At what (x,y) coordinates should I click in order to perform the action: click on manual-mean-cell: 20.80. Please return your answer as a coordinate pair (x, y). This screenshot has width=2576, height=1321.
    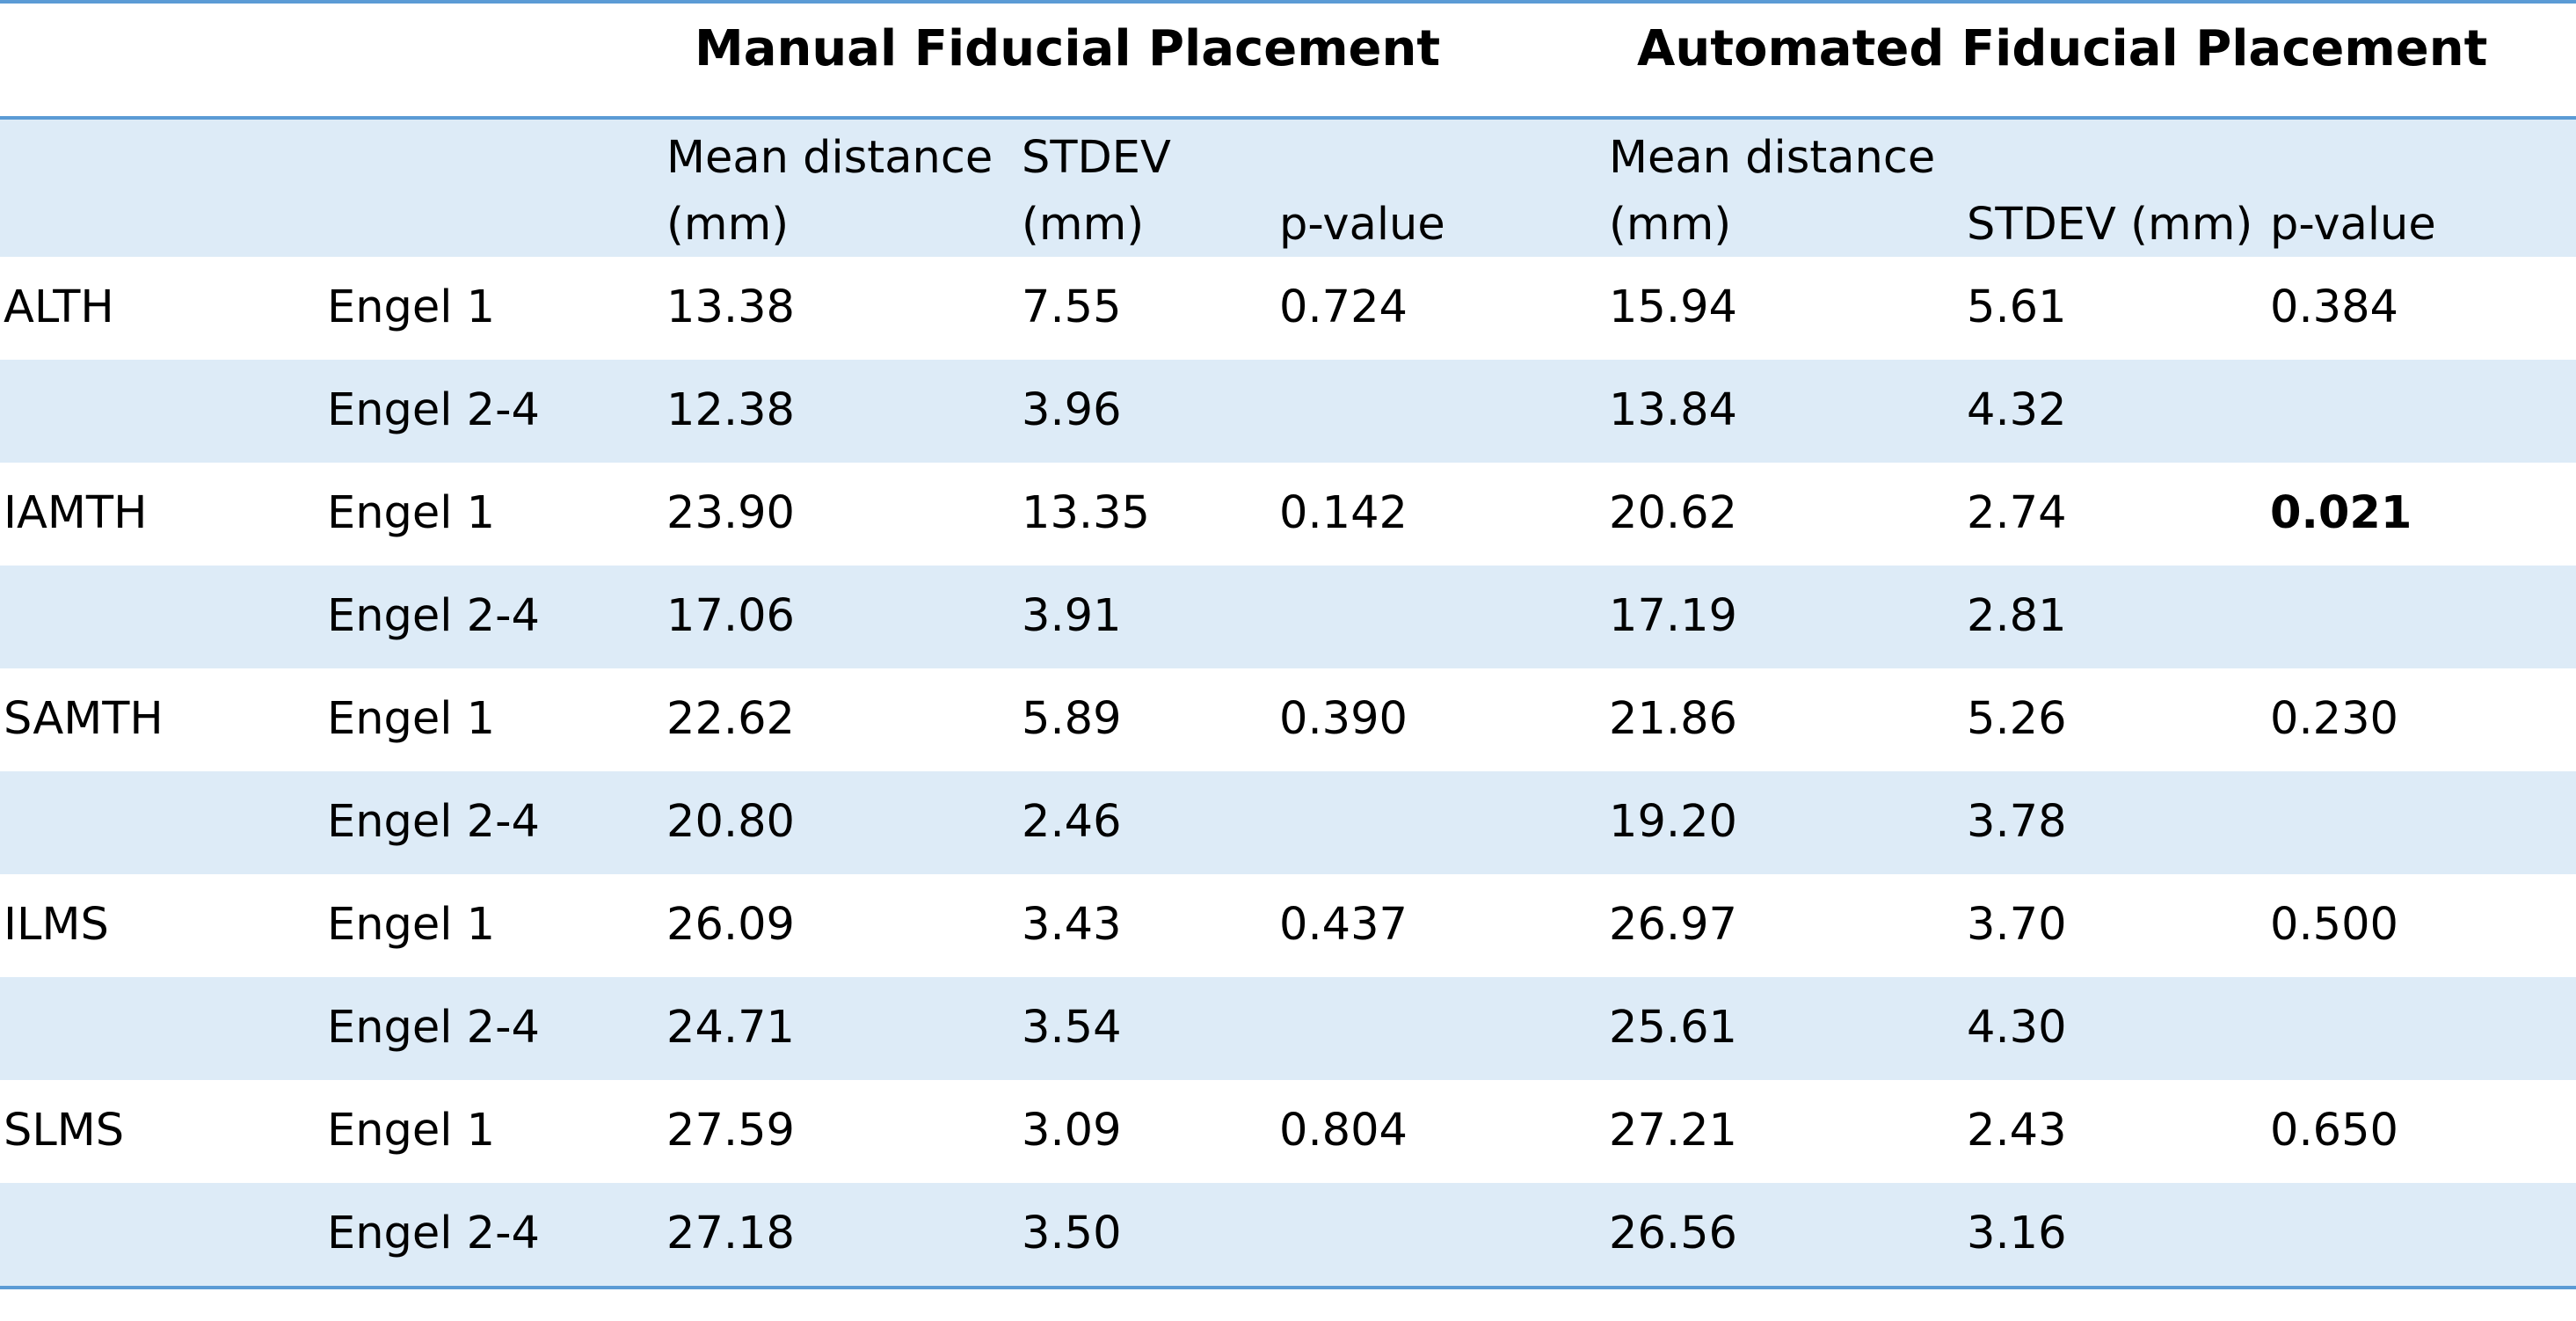
    Looking at the image, I should click on (731, 822).